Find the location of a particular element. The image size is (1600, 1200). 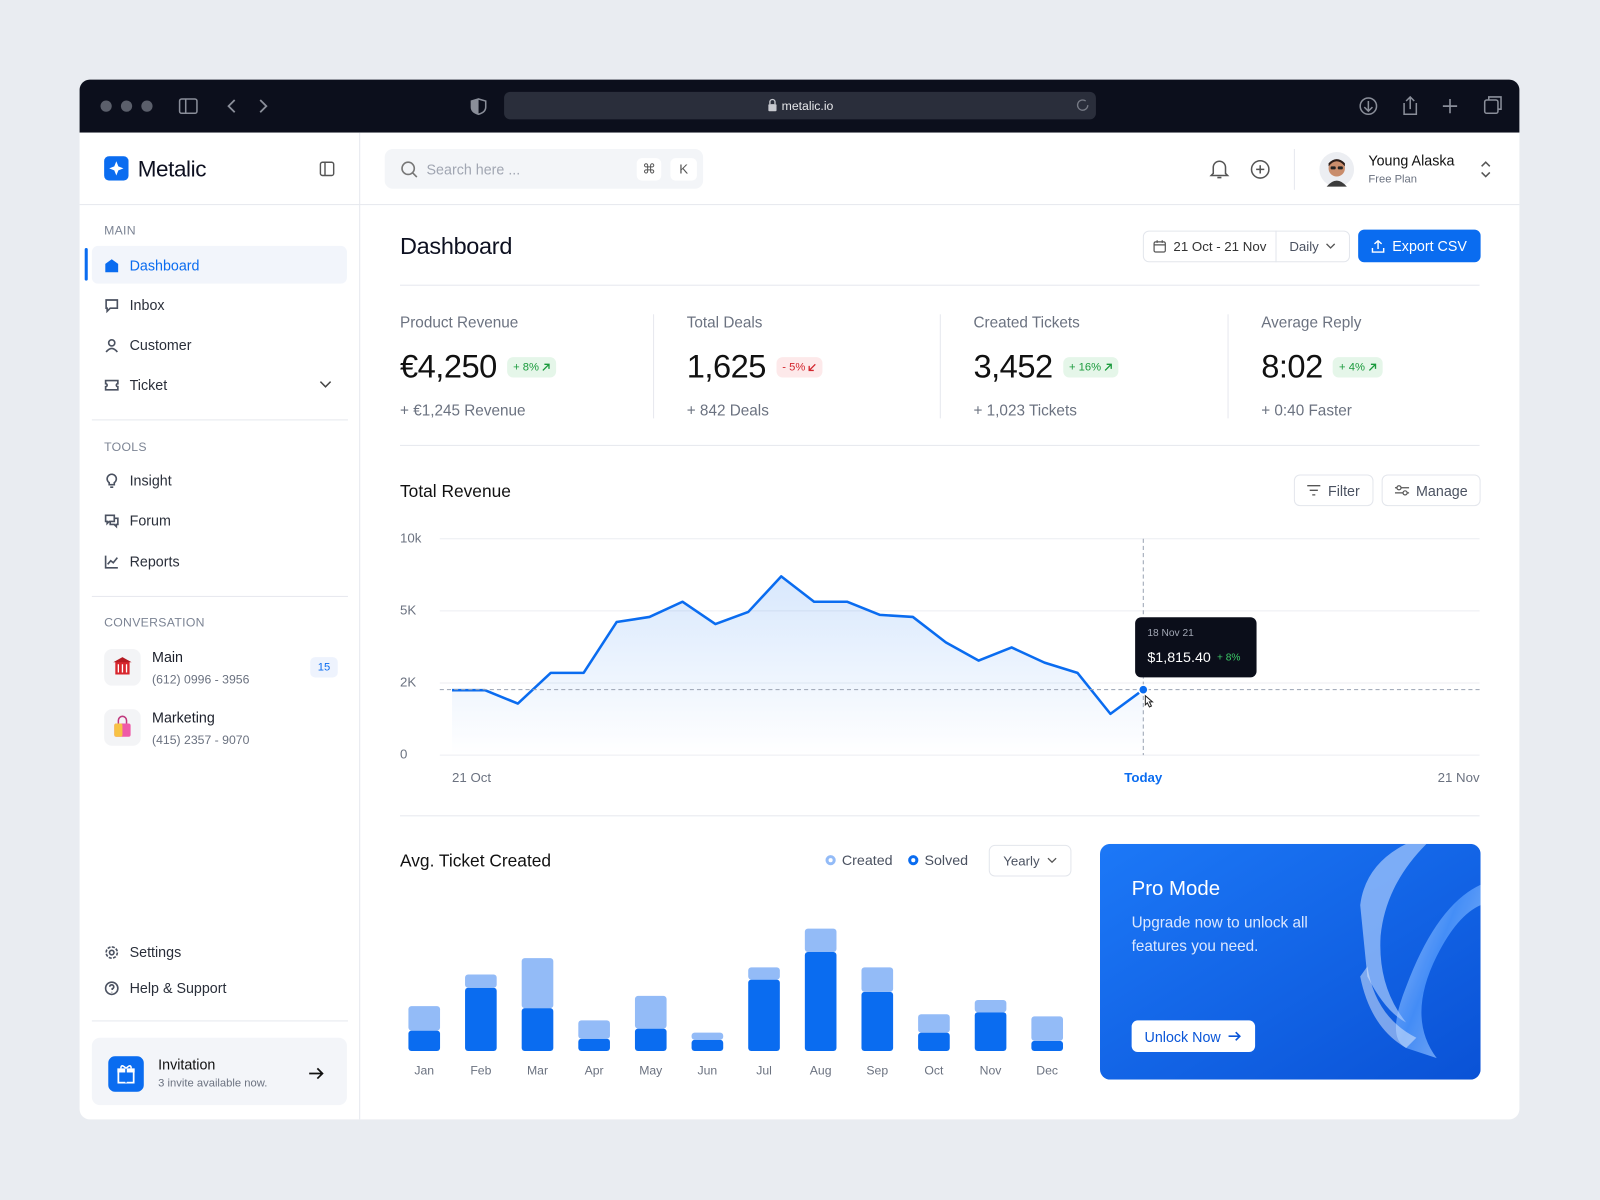

period-select: Yearly is located at coordinates (1030, 860).